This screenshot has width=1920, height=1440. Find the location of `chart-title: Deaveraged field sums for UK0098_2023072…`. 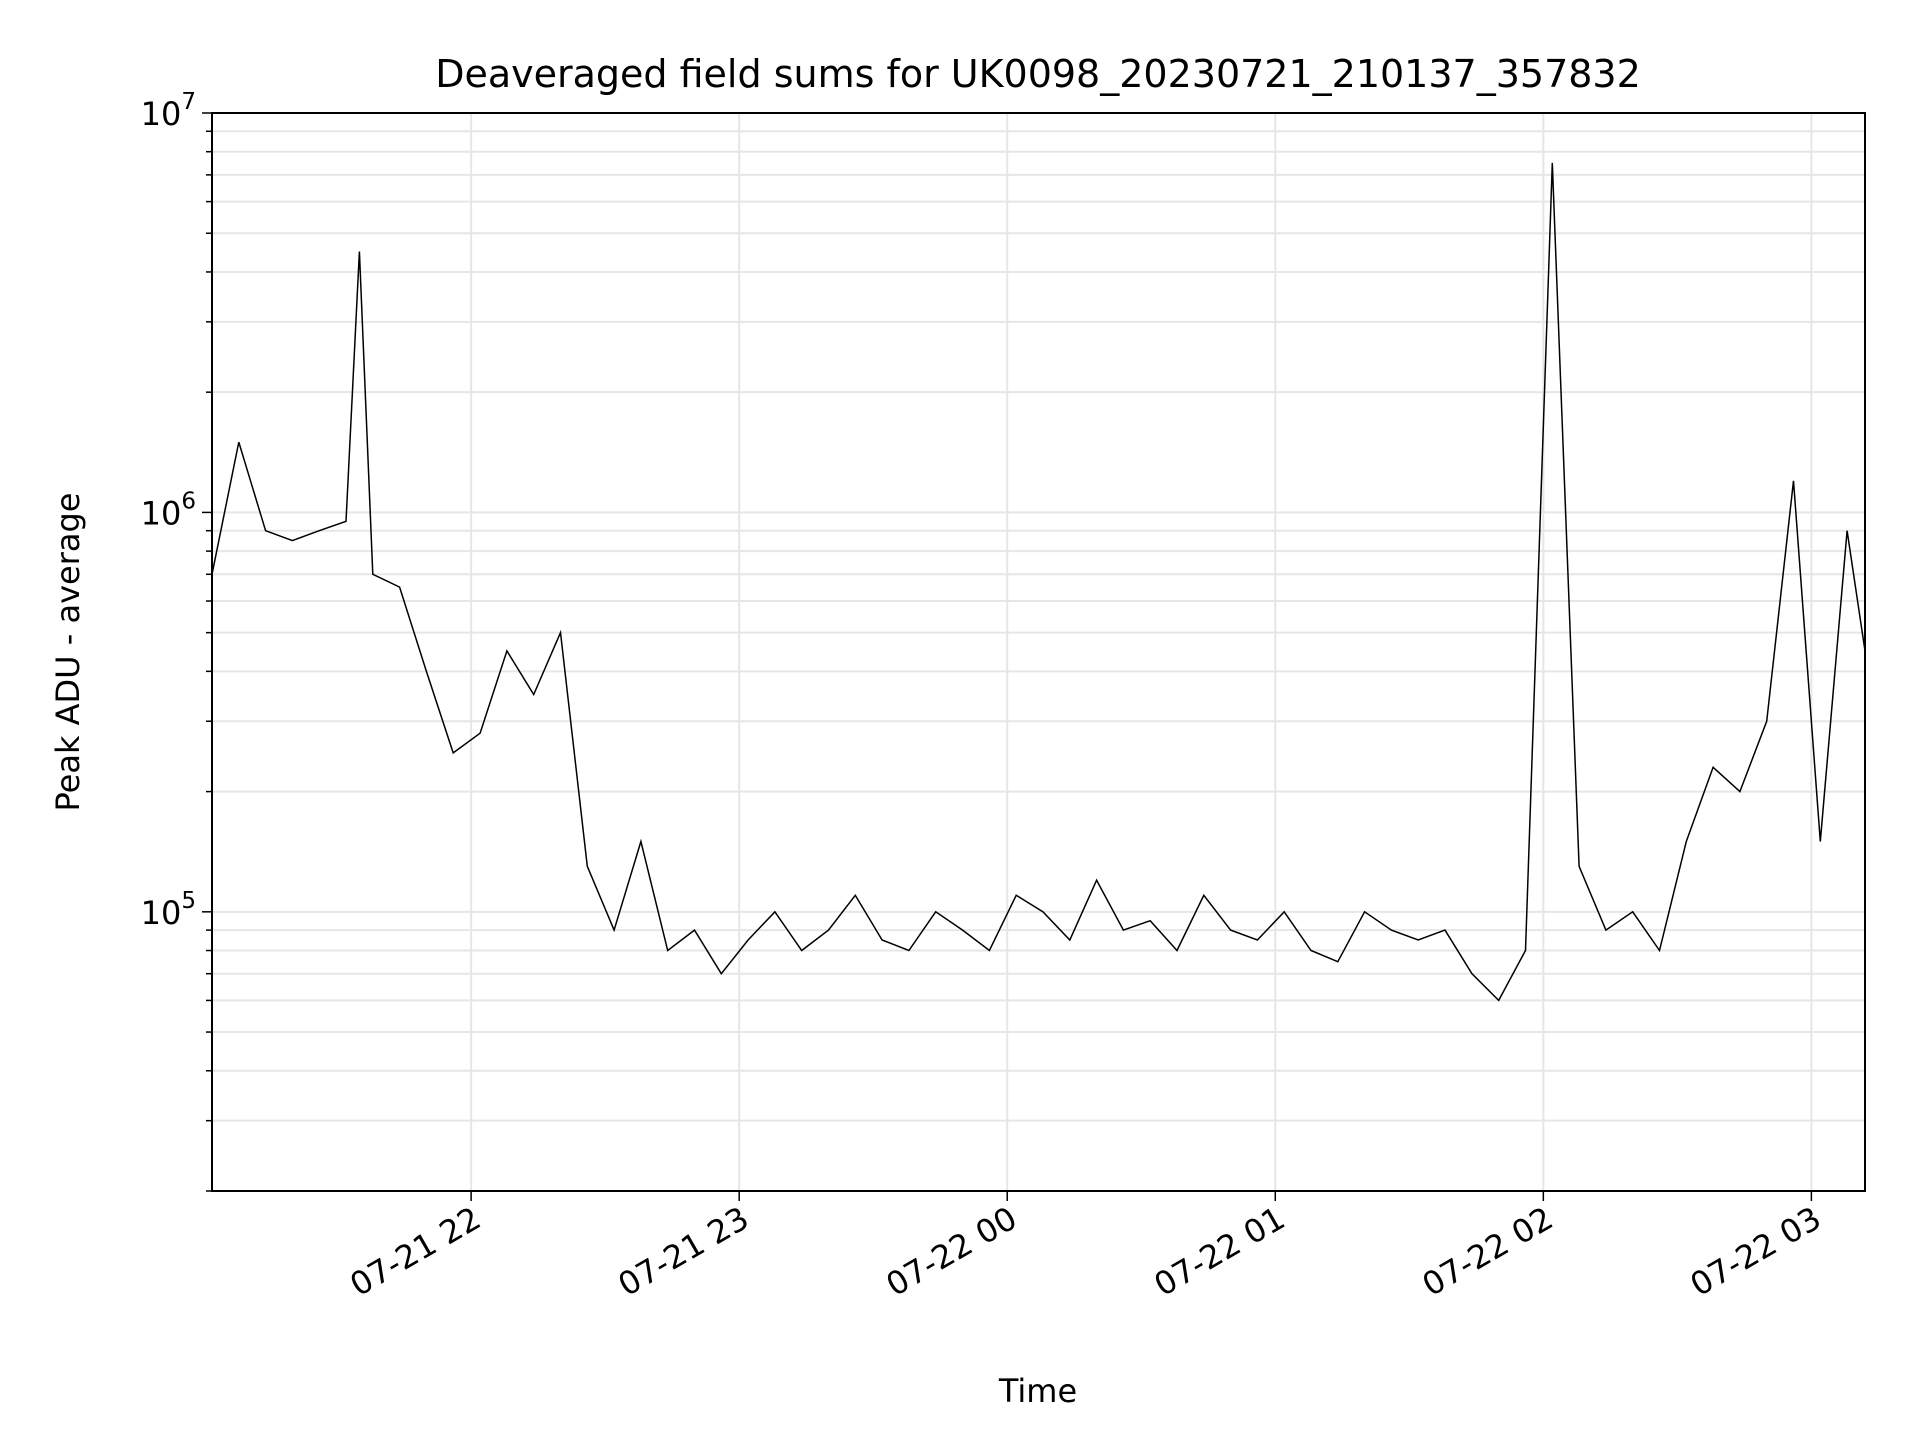

chart-title: Deaveraged field sums for UK0098_2023072… is located at coordinates (1038, 74).